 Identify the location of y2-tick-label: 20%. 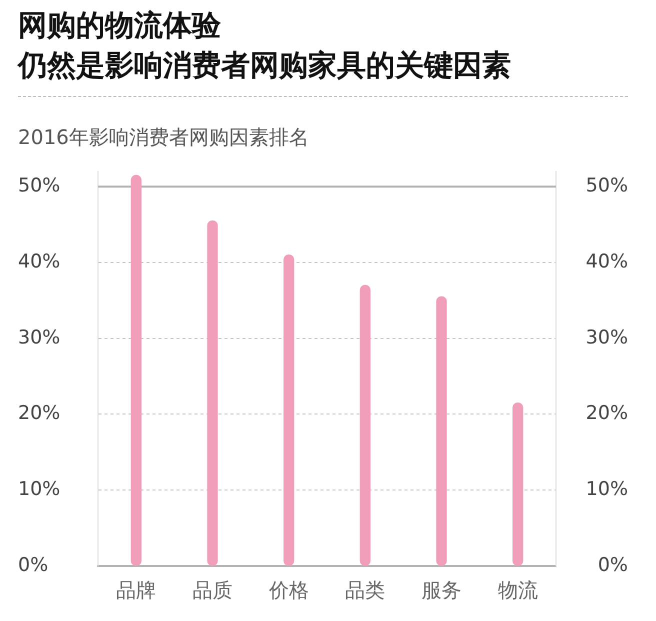
(607, 413).